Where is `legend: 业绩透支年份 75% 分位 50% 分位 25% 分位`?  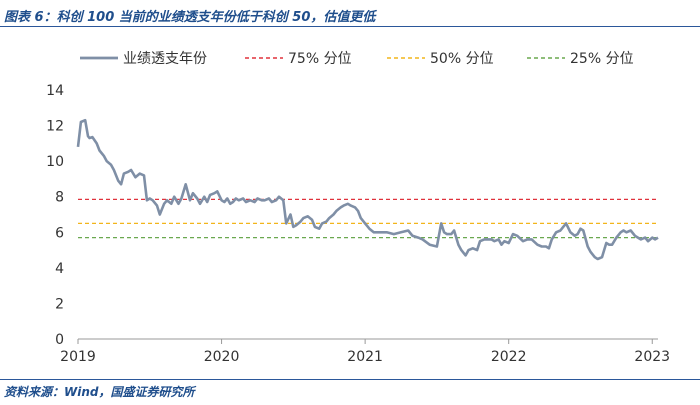
legend: 业绩透支年份 75% 分位 50% 分位 25% 分位 is located at coordinates (357, 59).